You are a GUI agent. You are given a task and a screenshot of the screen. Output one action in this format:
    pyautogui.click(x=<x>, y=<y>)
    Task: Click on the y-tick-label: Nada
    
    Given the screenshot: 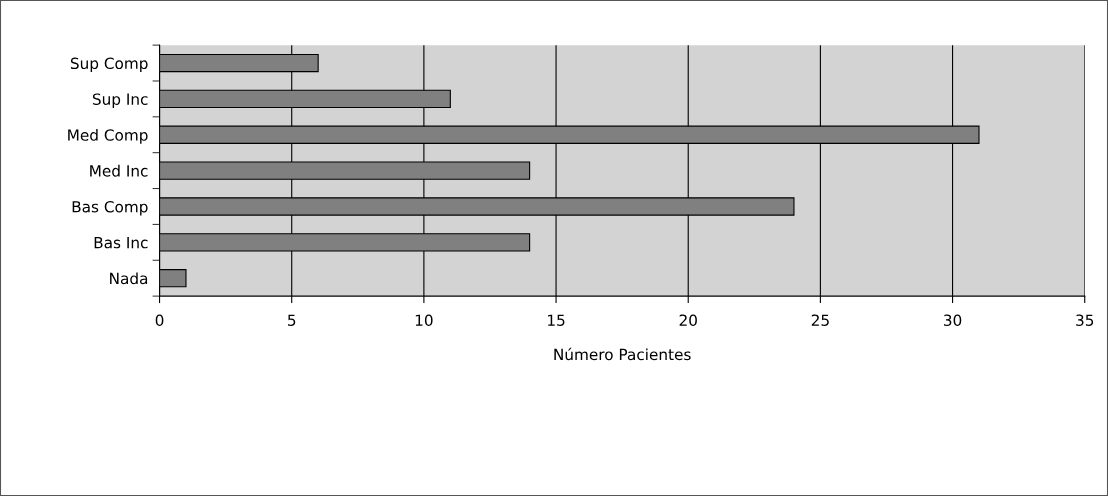 What is the action you would take?
    pyautogui.click(x=129, y=278)
    